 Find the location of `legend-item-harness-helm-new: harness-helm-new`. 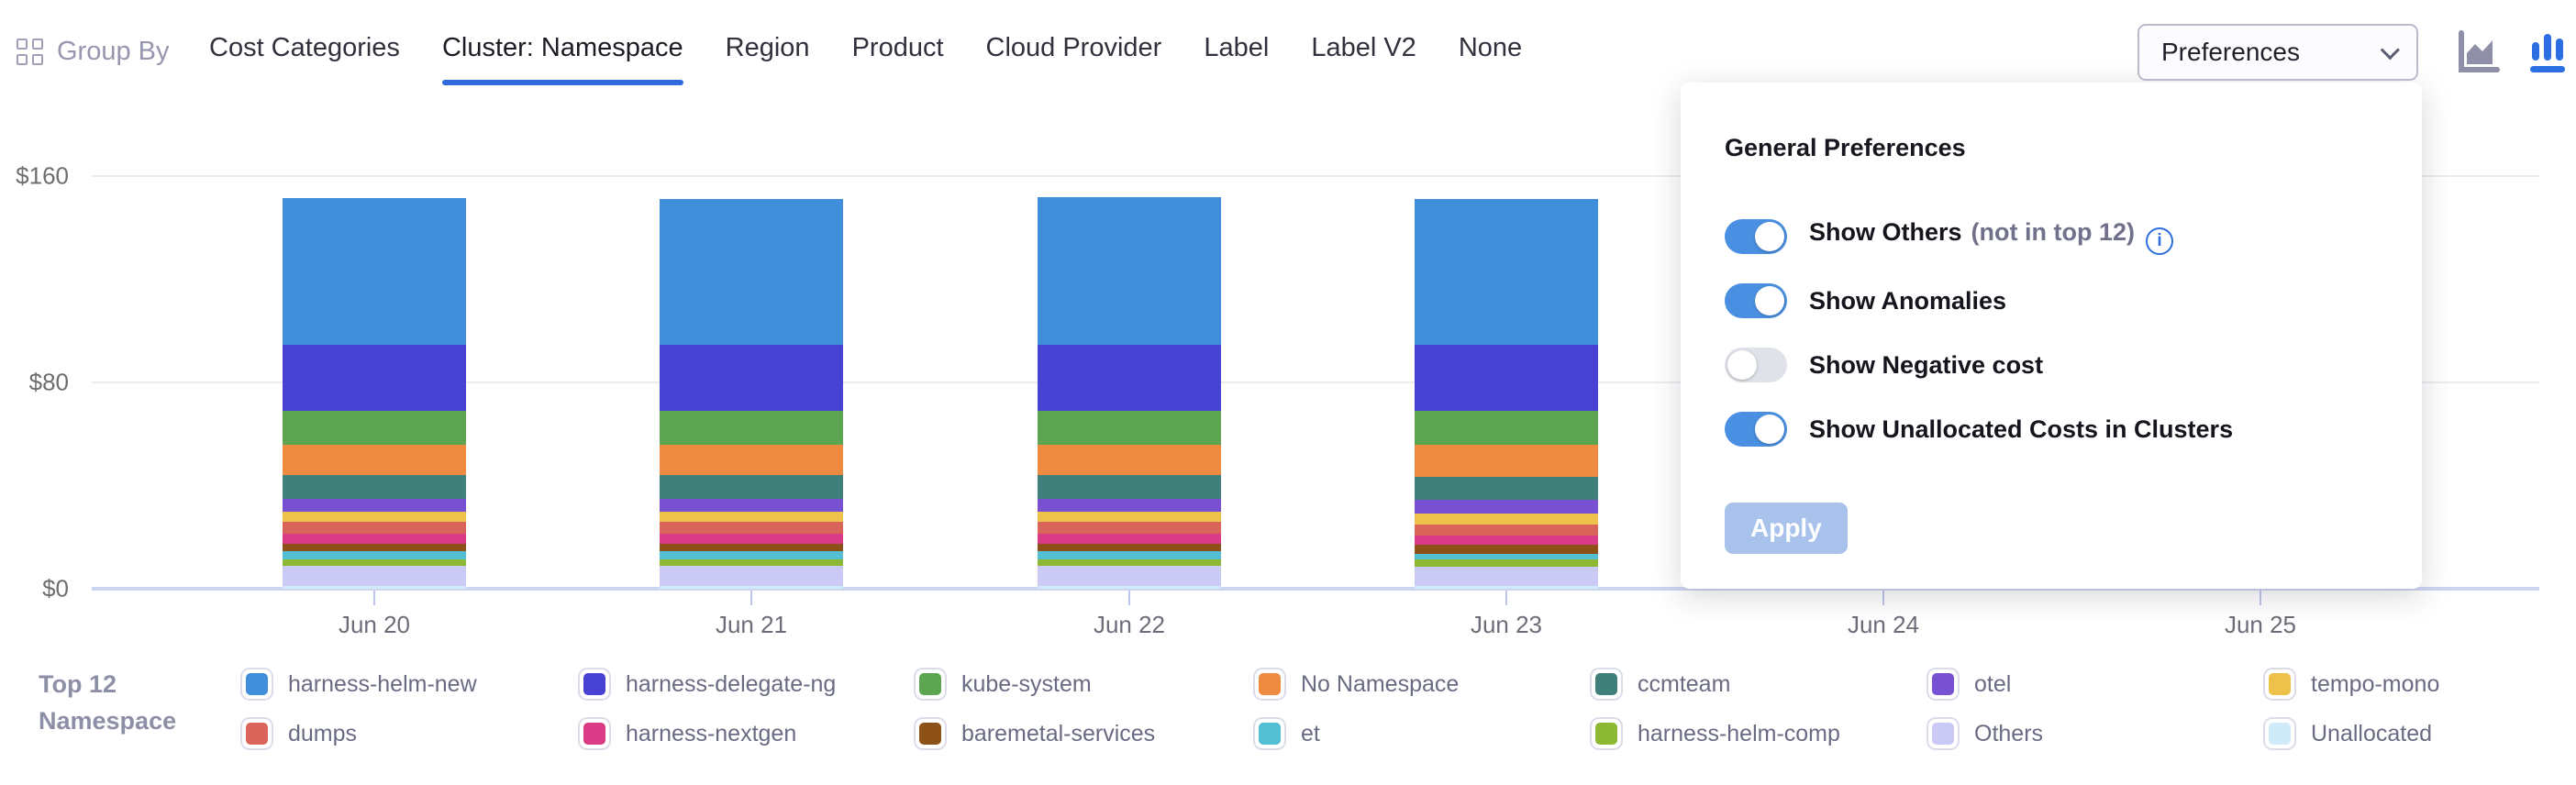

legend-item-harness-helm-new: harness-helm-new is located at coordinates (358, 684).